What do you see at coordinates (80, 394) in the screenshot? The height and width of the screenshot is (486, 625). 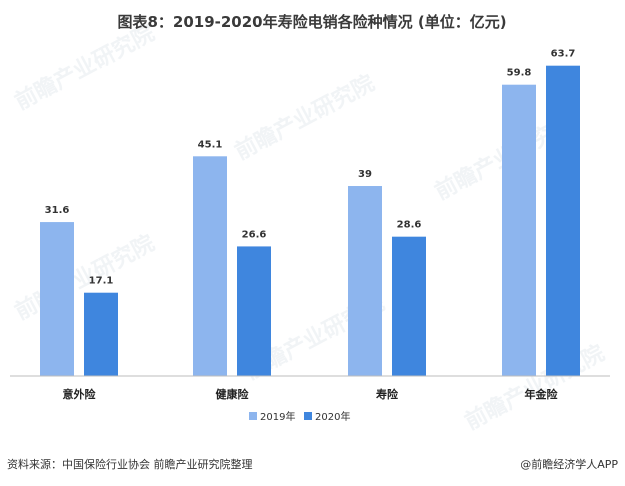 I see `category-label-0: 意外险` at bounding box center [80, 394].